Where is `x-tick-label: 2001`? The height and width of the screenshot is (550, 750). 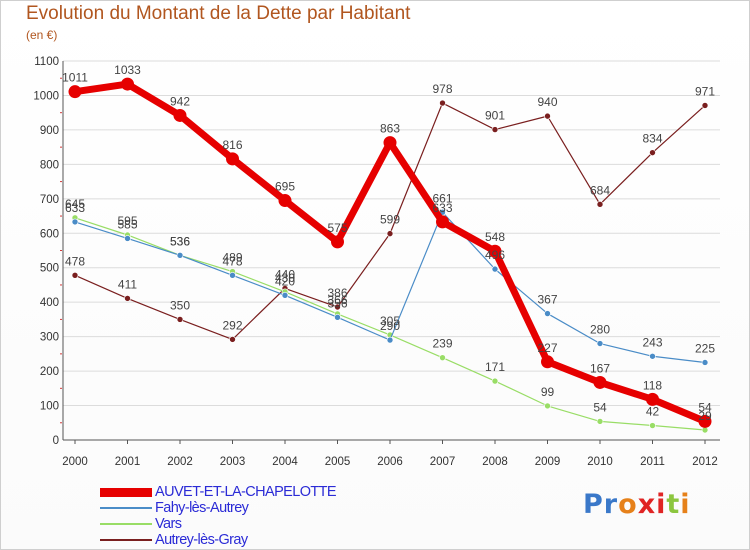 x-tick-label: 2001 is located at coordinates (128, 462).